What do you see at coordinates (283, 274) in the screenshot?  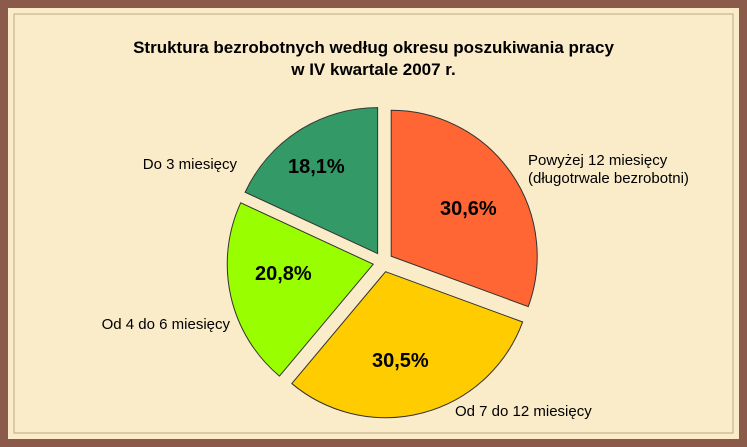 I see `value-label: 20,8%` at bounding box center [283, 274].